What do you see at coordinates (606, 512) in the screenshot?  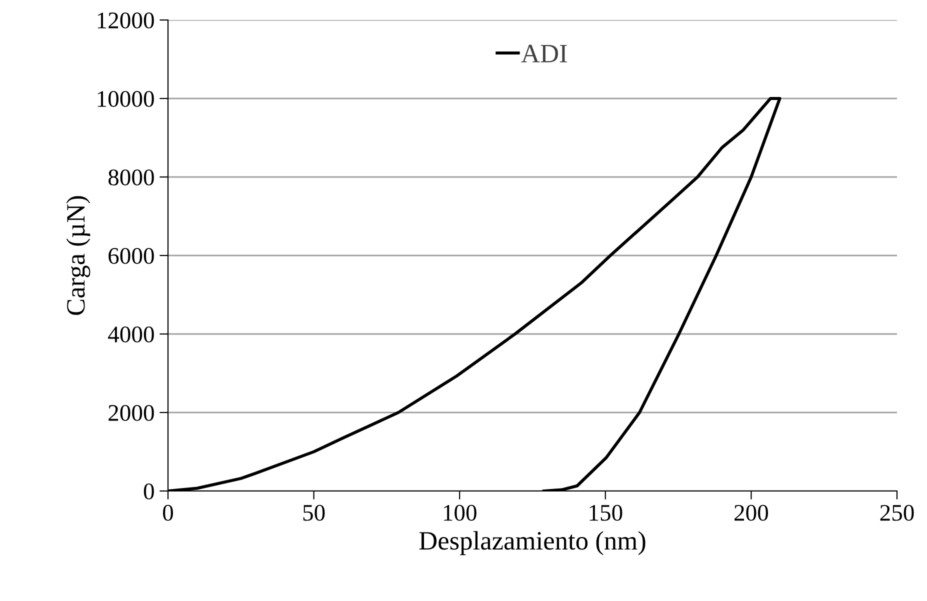 I see `x-tick-label: 150` at bounding box center [606, 512].